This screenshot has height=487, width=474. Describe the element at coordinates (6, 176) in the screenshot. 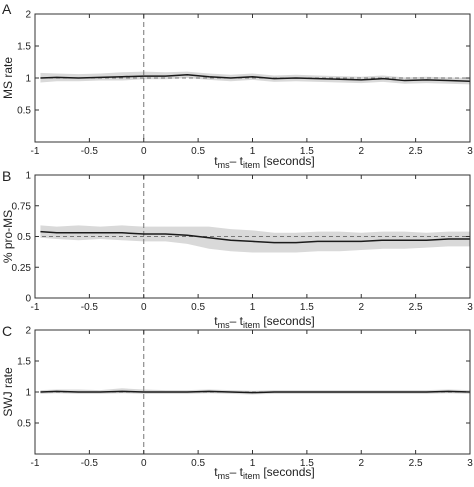

I see `panel-letter: B` at that location.